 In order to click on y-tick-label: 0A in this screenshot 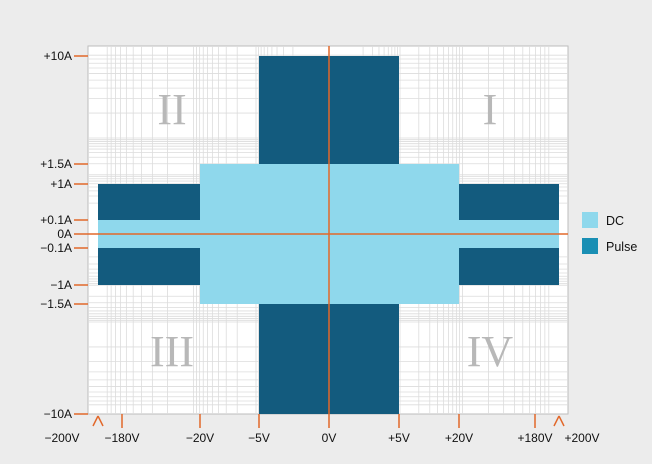, I will do `click(64, 234)`.